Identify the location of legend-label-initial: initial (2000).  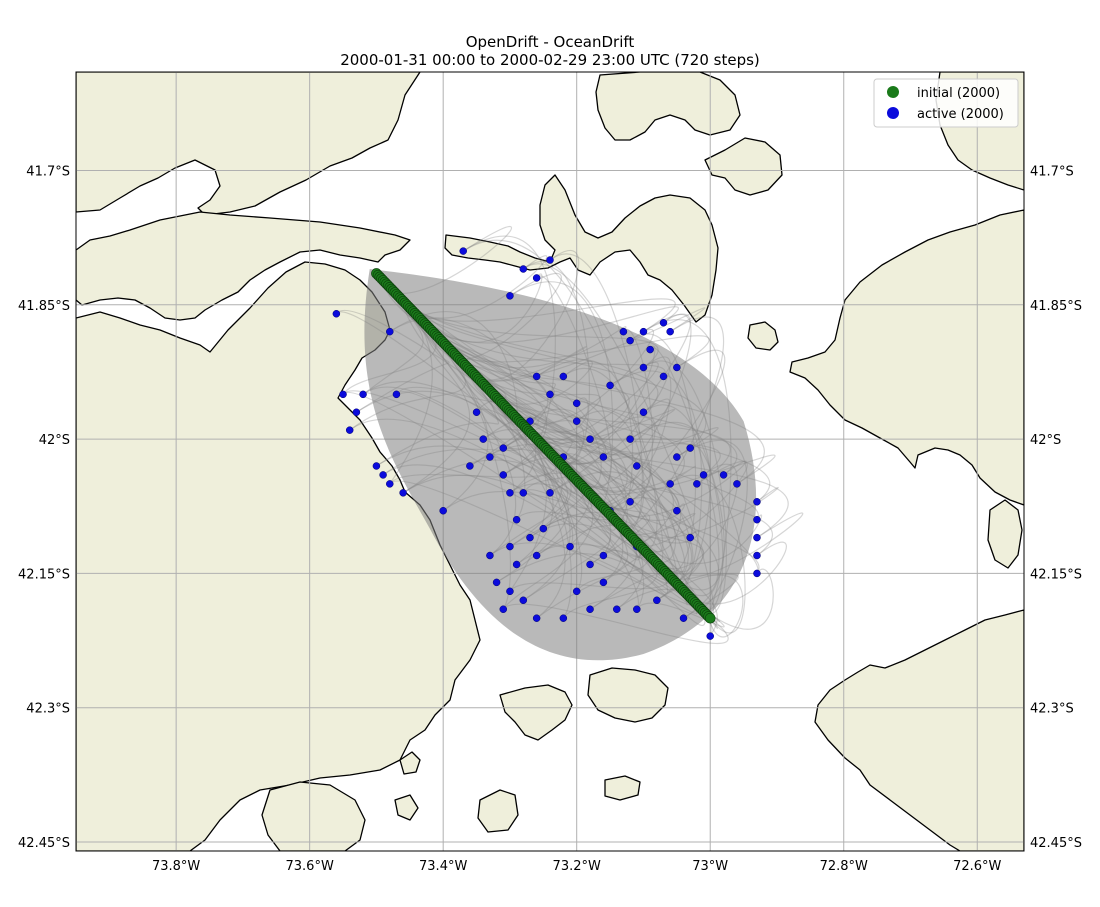
(958, 93).